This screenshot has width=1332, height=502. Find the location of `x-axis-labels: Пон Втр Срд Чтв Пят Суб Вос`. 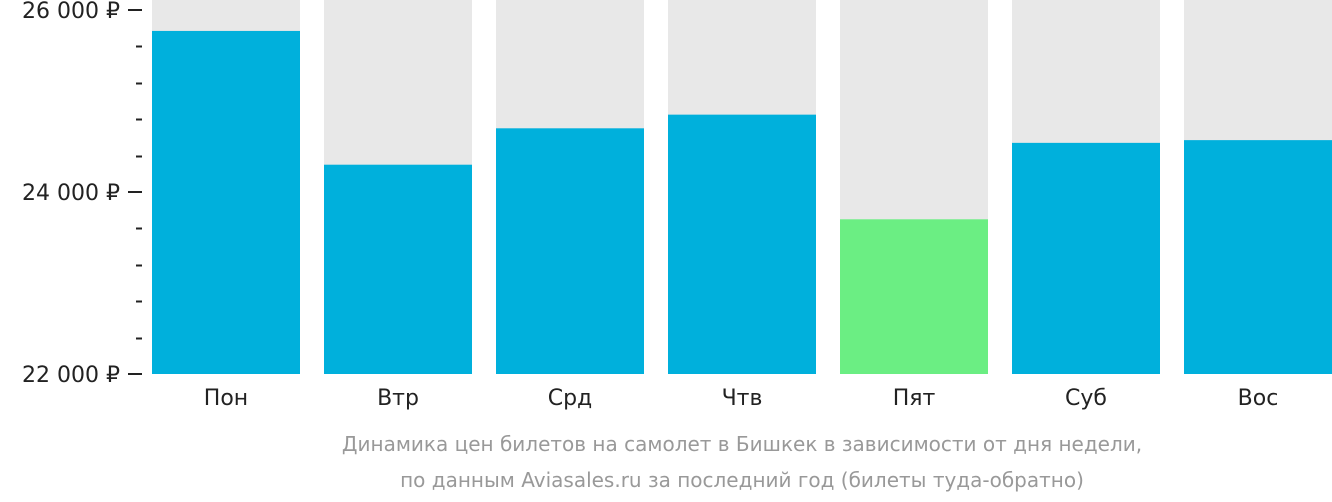

x-axis-labels: Пон Втр Срд Чтв Пят Суб Вос is located at coordinates (741, 398).